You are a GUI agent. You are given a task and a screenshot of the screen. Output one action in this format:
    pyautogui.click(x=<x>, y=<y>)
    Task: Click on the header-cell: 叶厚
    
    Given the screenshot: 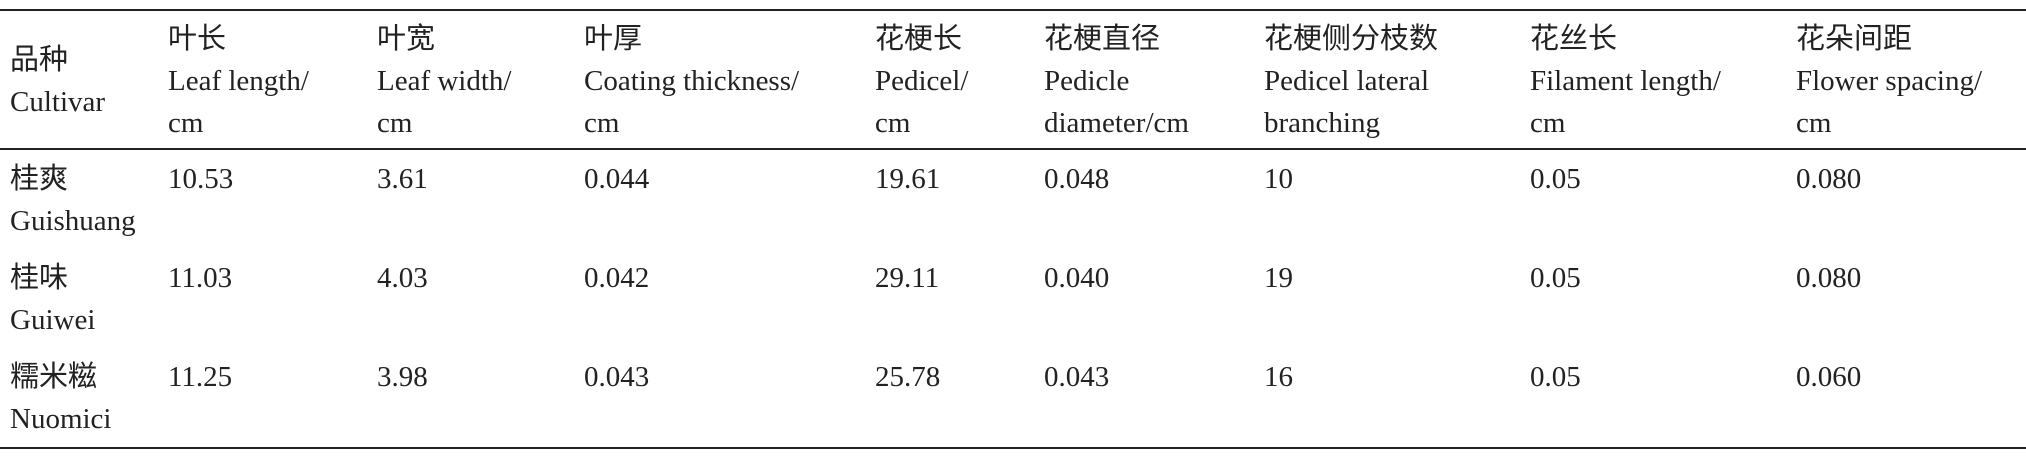 What is the action you would take?
    pyautogui.click(x=613, y=39)
    